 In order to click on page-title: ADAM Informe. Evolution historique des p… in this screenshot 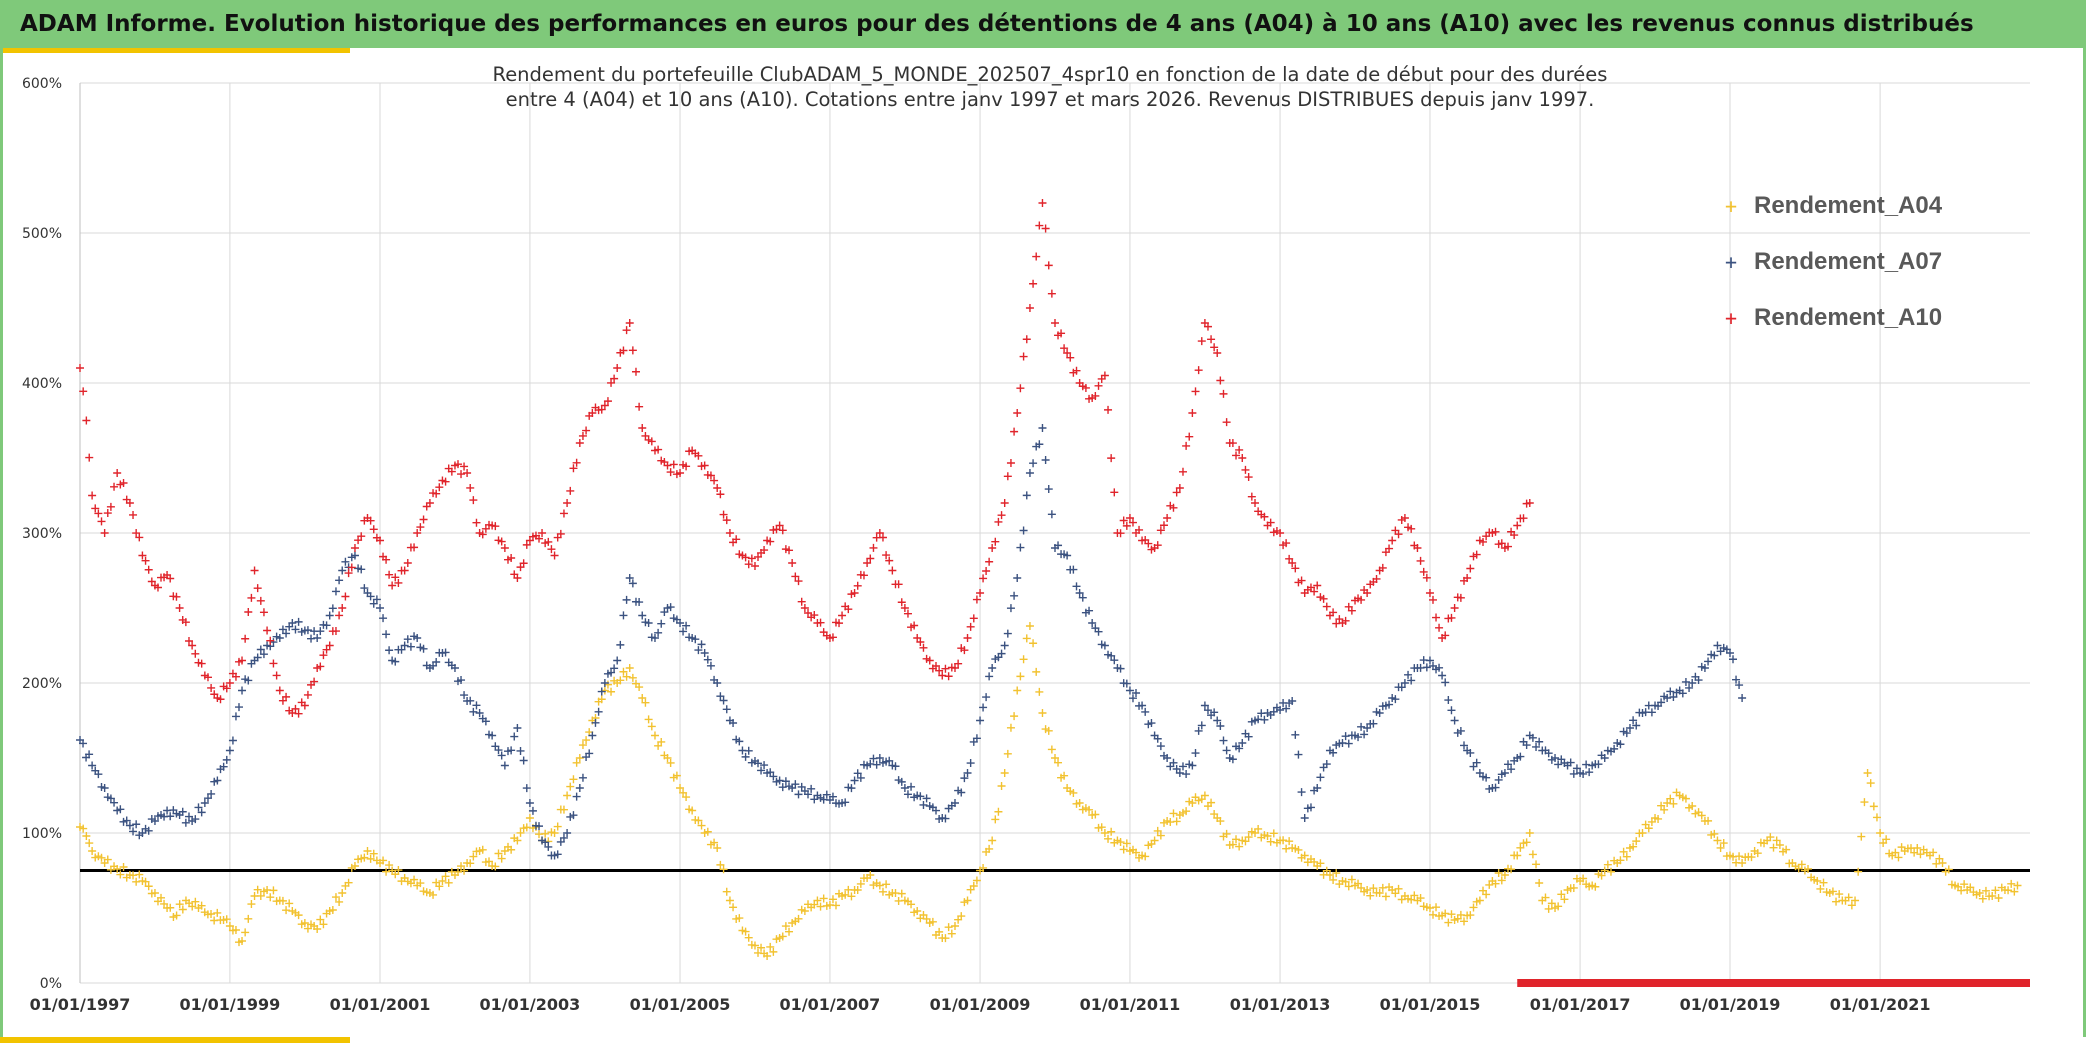, I will do `click(997, 24)`.